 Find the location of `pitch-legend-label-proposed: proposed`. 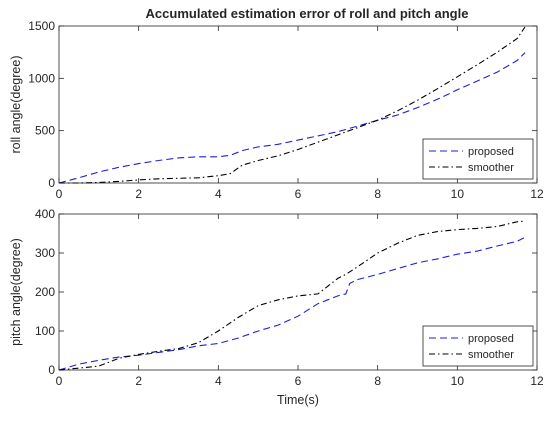

pitch-legend-label-proposed: proposed is located at coordinates (491, 339).